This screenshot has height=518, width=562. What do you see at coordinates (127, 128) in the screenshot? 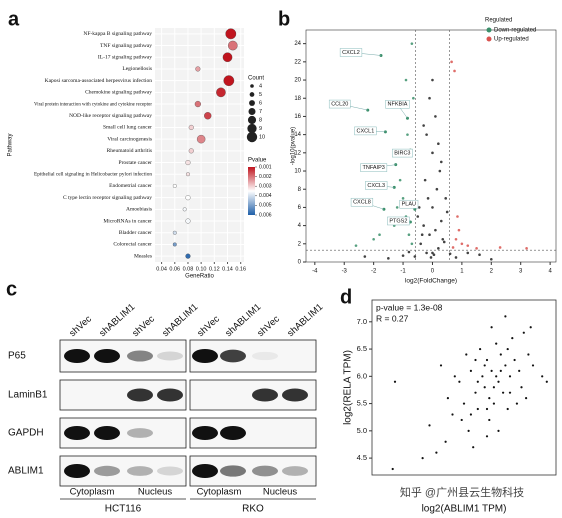
I see `category-label: Small cell lung cancer` at bounding box center [127, 128].